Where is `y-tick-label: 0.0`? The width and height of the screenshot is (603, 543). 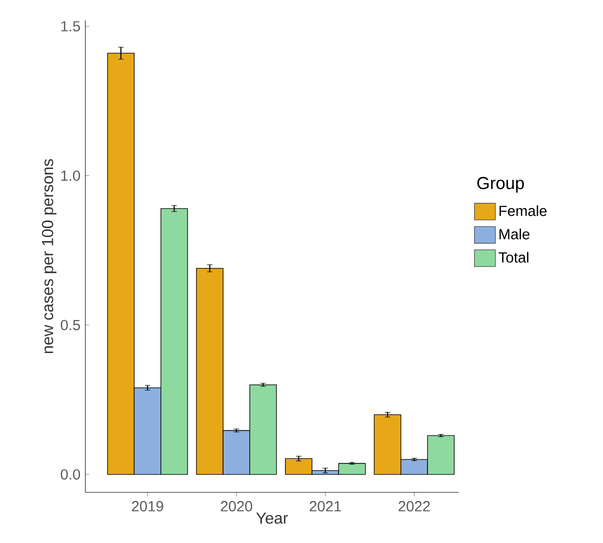
y-tick-label: 0.0 is located at coordinates (70, 474).